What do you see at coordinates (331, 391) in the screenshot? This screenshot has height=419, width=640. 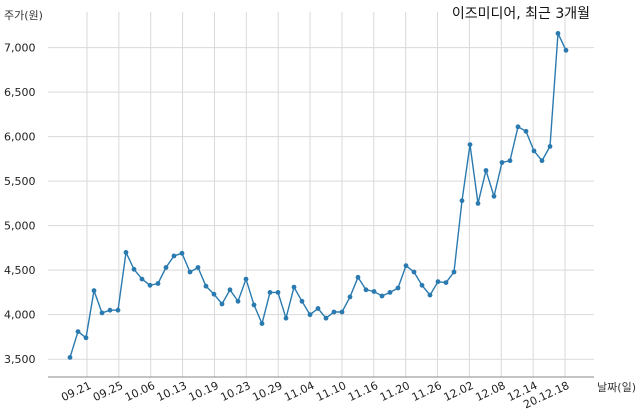 I see `x-tick-label: 11.10` at bounding box center [331, 391].